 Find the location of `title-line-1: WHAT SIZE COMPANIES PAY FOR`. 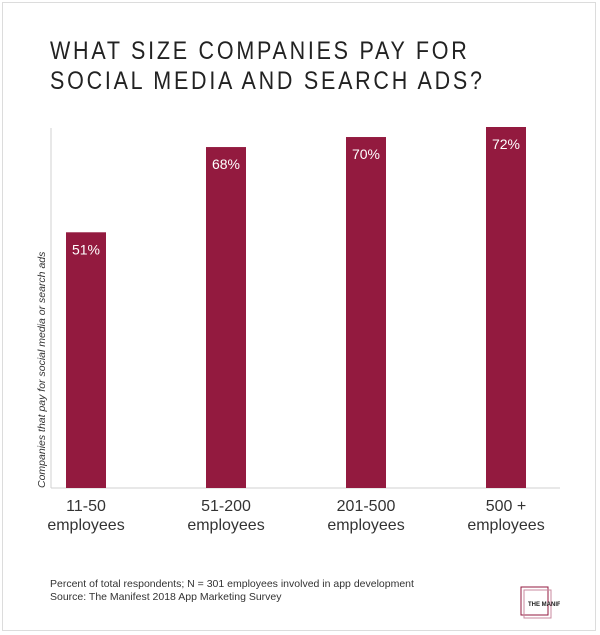

title-line-1: WHAT SIZE COMPANIES PAY FOR is located at coordinates (260, 51).